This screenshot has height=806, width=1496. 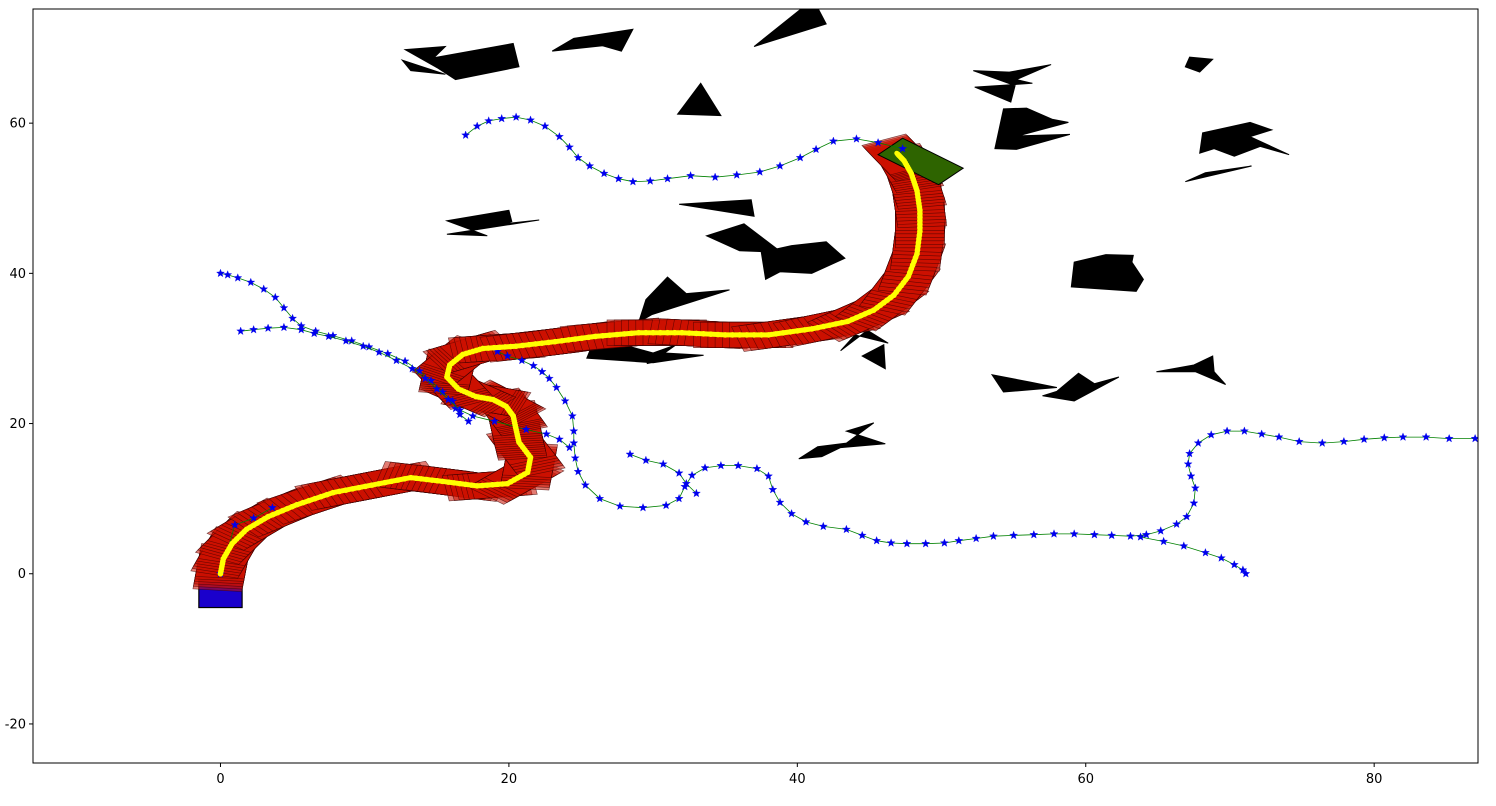 What do you see at coordinates (344, 347) in the screenshot?
I see `tree-edge` at bounding box center [344, 347].